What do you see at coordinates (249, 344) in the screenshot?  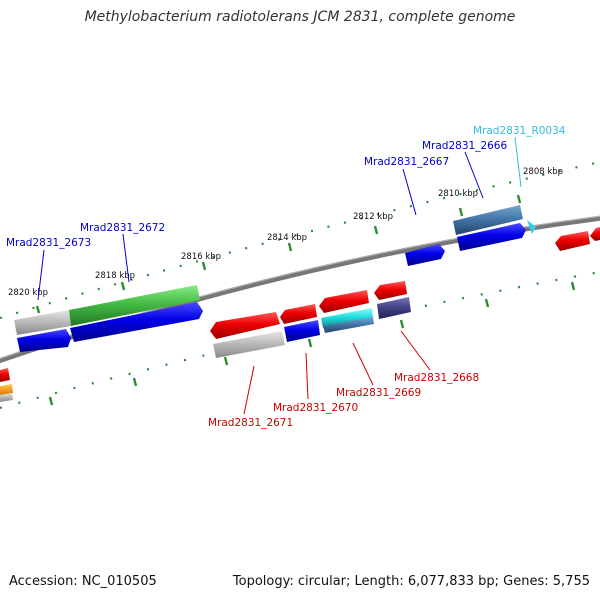 I see `gene-2671-gray-feature` at bounding box center [249, 344].